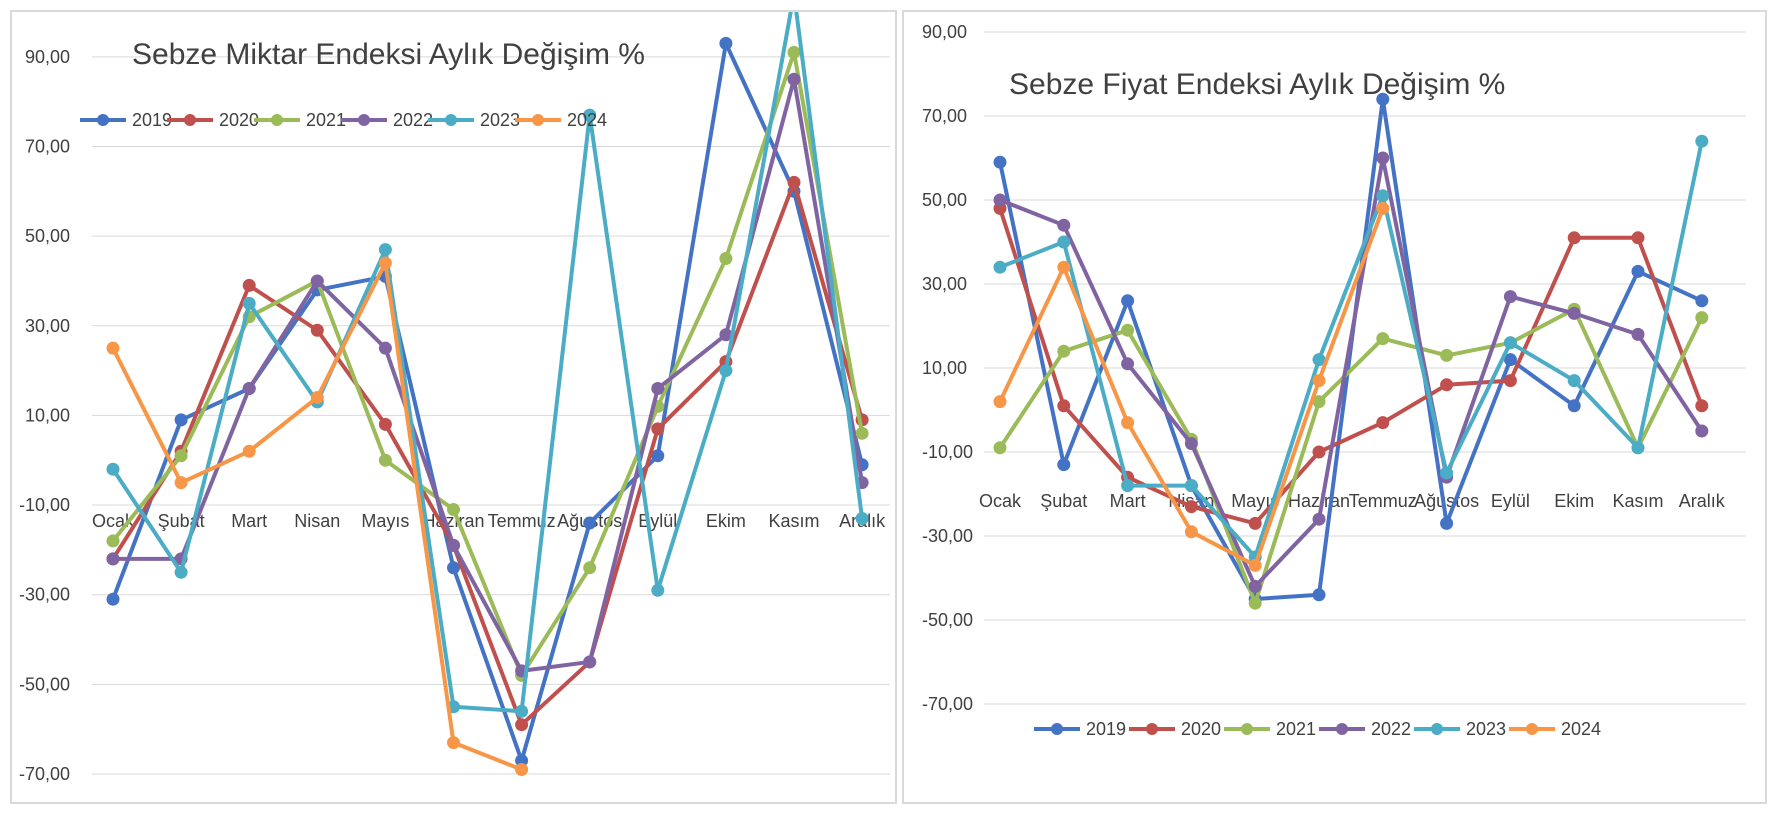 This screenshot has width=1777, height=814. I want to click on y-tick-label: 30,00, so click(944, 284).